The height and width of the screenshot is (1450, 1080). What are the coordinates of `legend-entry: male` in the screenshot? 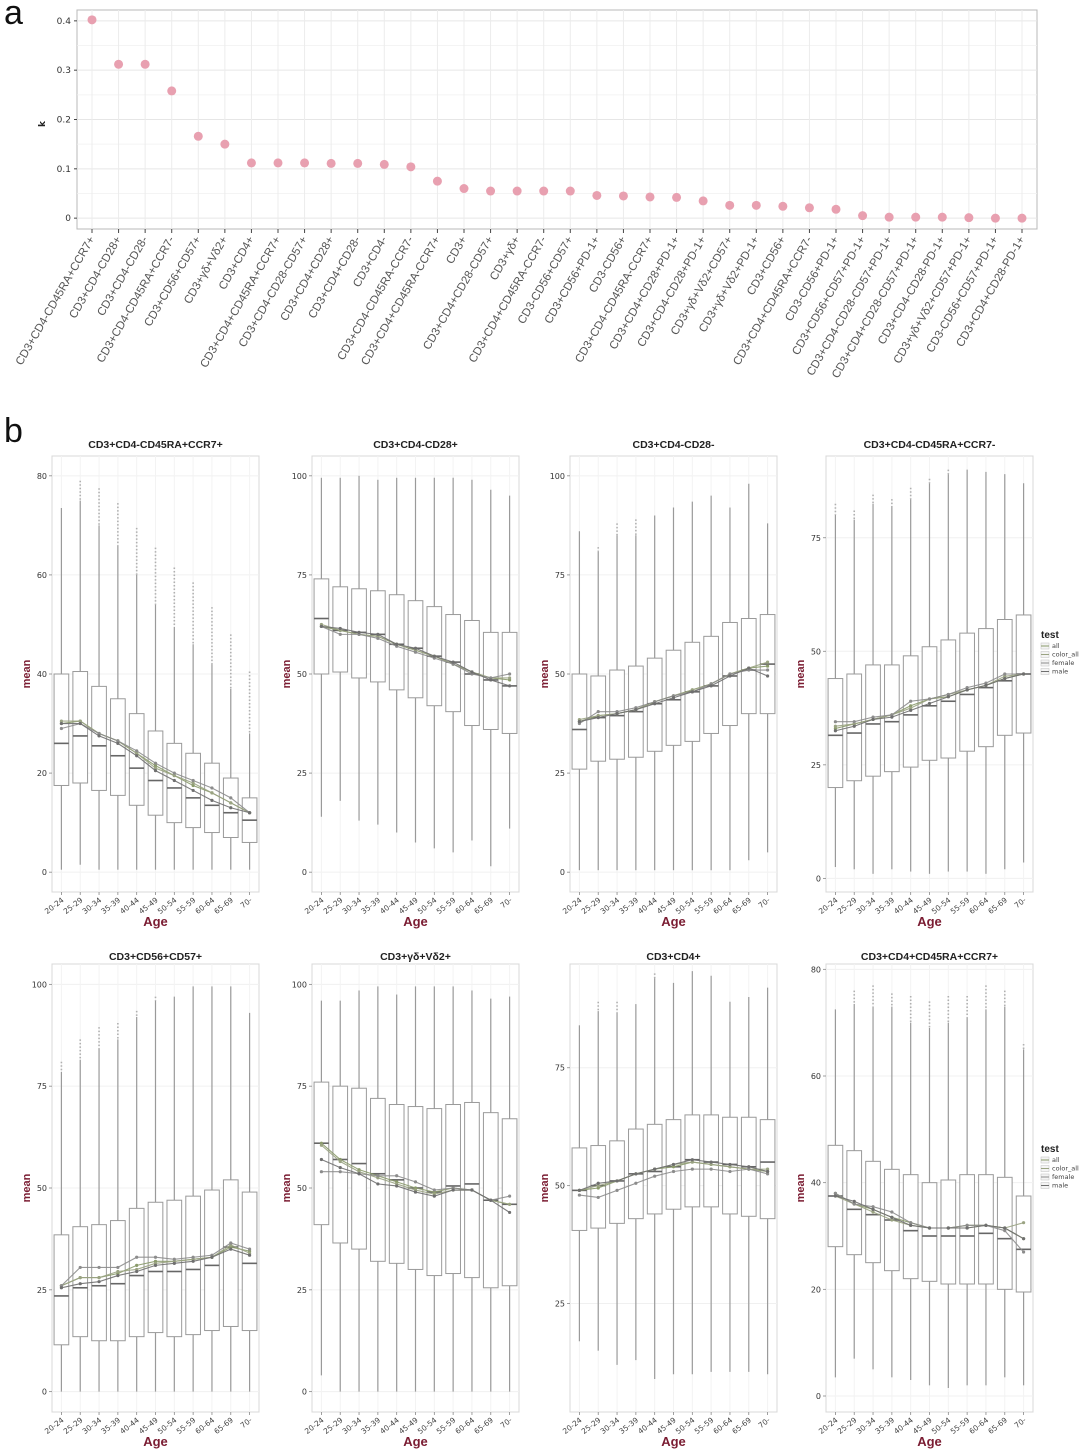 It's located at (1060, 672).